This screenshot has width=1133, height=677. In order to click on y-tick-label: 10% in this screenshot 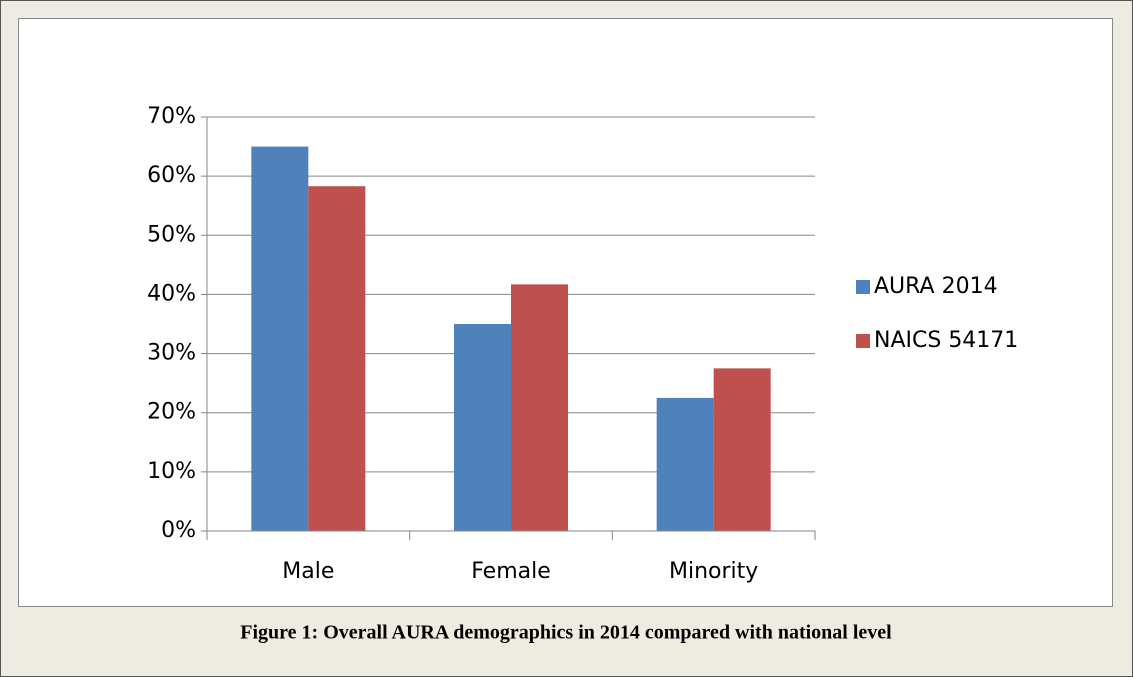, I will do `click(171, 471)`.